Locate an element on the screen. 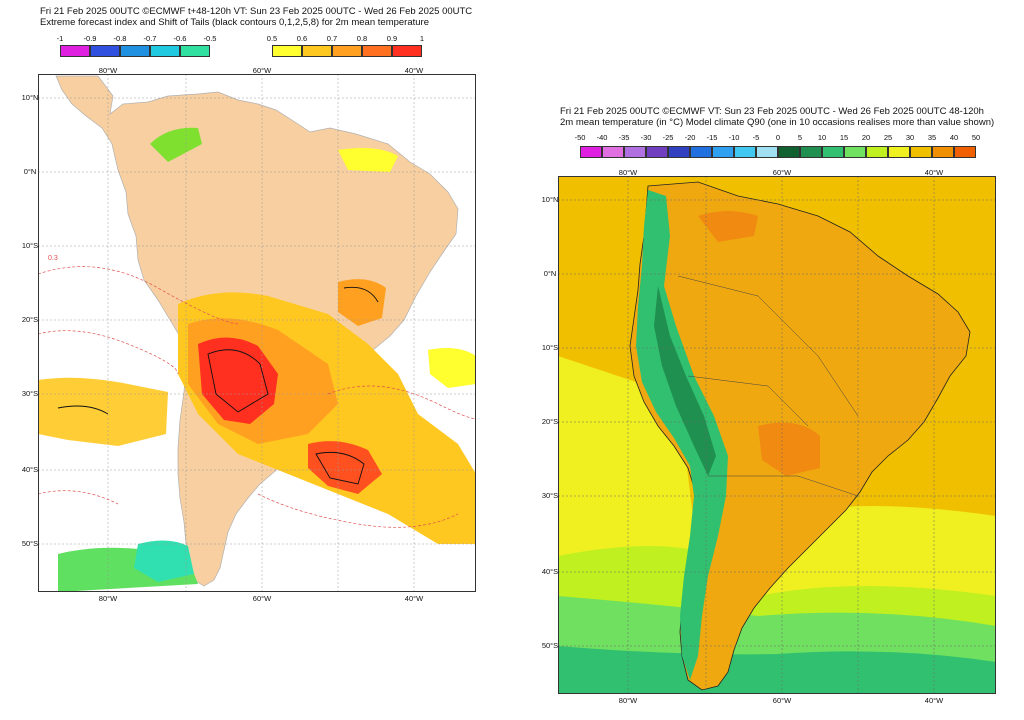  legend-tick-label: 0.5 is located at coordinates (272, 38).